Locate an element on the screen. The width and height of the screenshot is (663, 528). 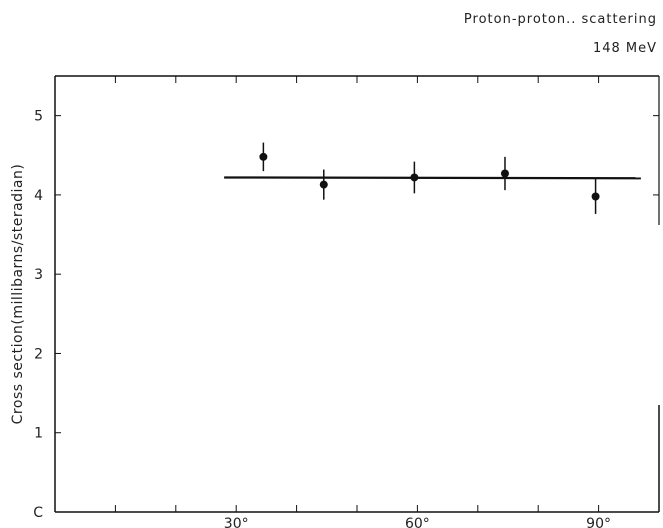
fit-line is located at coordinates (432, 178).